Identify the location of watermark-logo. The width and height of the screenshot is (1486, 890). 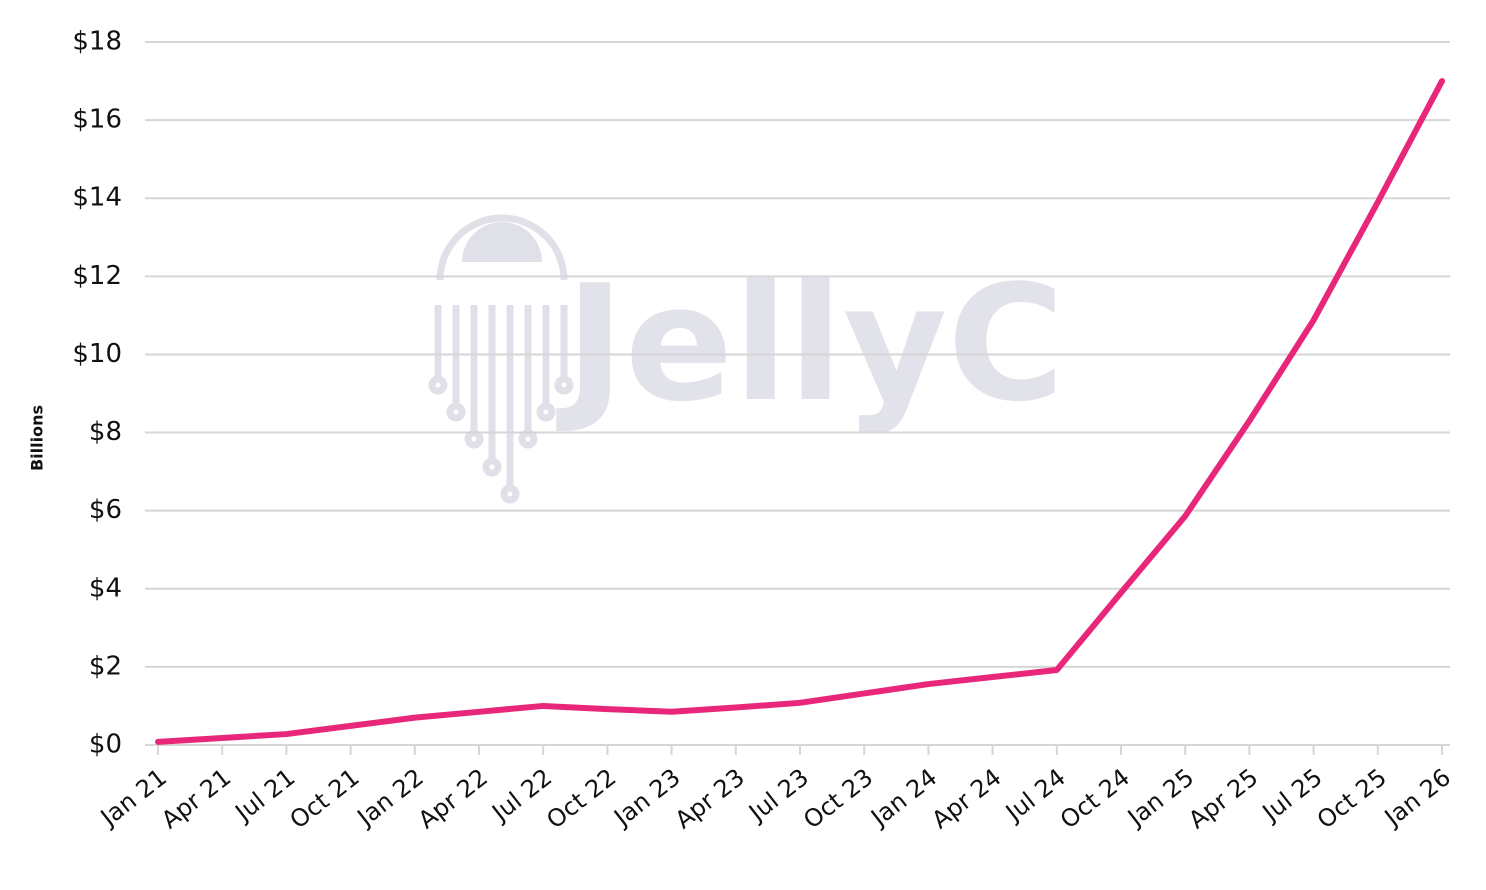
(501, 359).